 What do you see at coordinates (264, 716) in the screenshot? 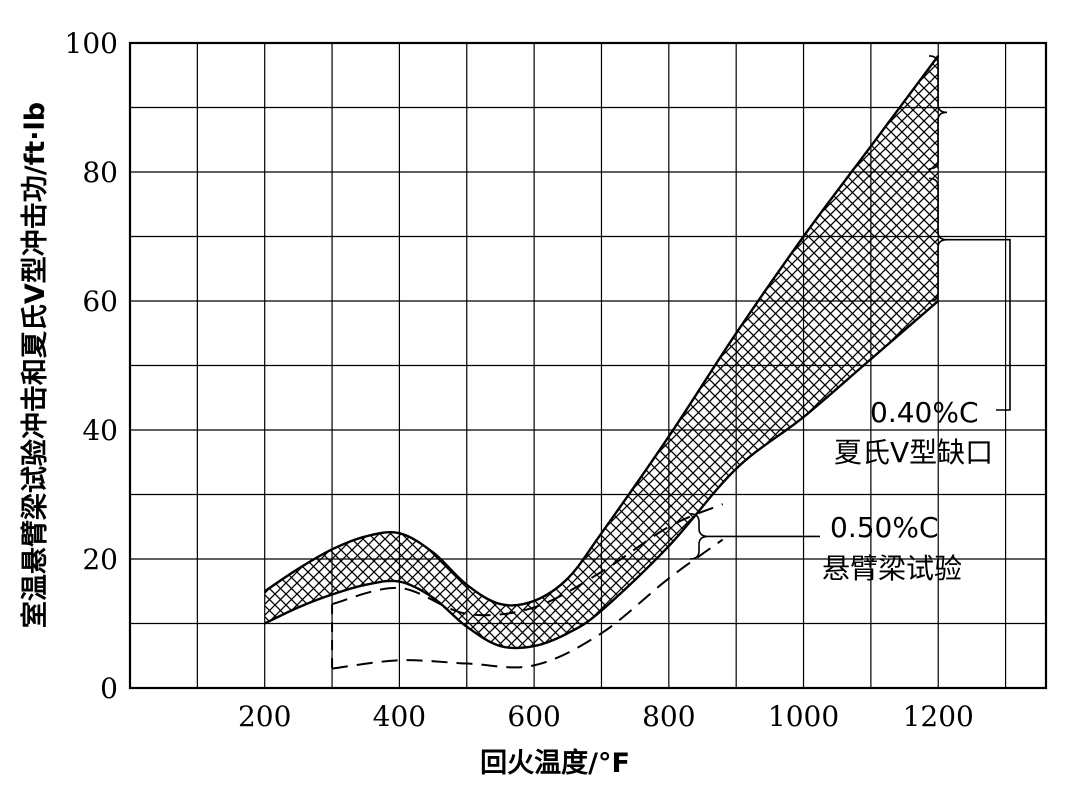
I see `x-tick-label: 200` at bounding box center [264, 716].